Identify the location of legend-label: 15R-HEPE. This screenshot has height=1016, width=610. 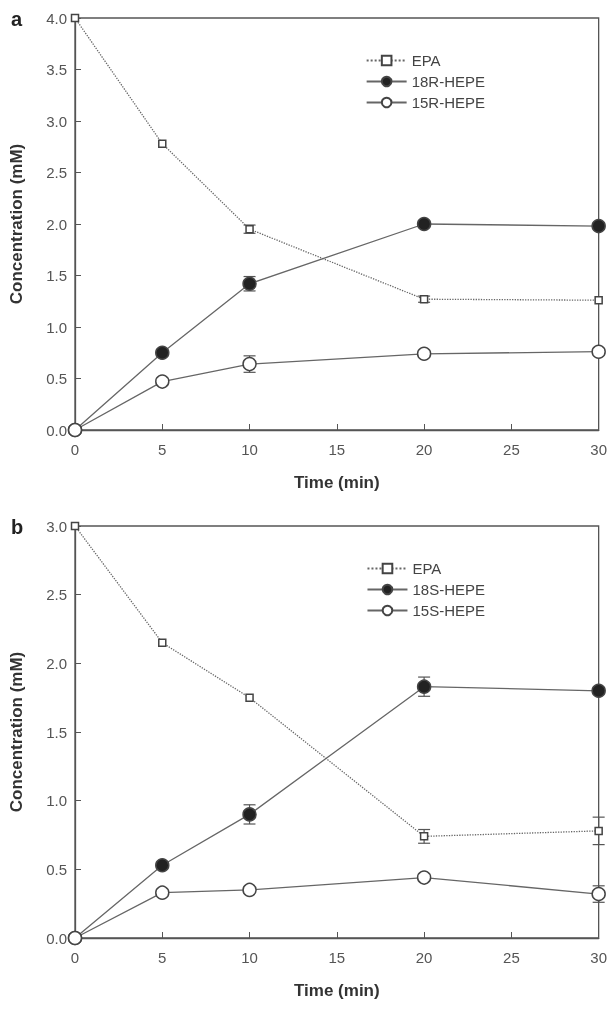
(448, 102).